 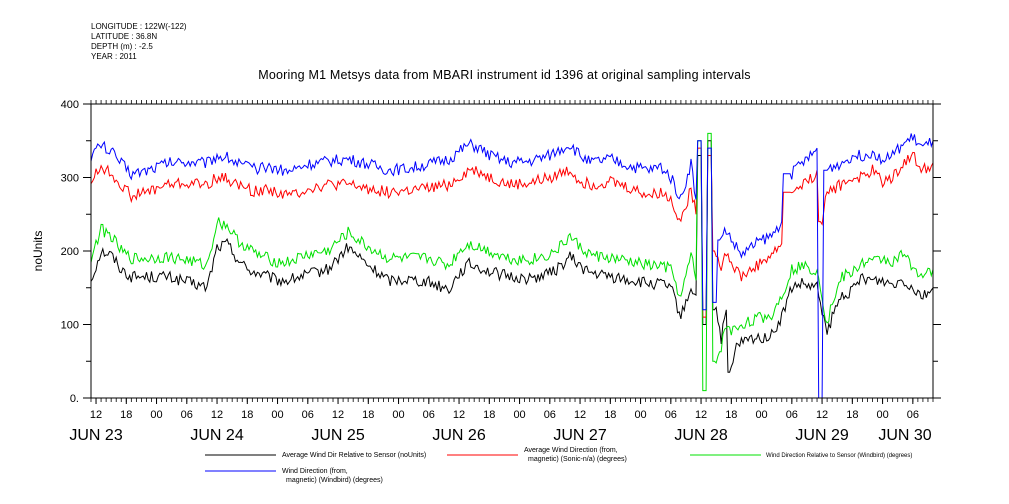 I want to click on y-axis-label: noUnits, so click(x=38, y=251).